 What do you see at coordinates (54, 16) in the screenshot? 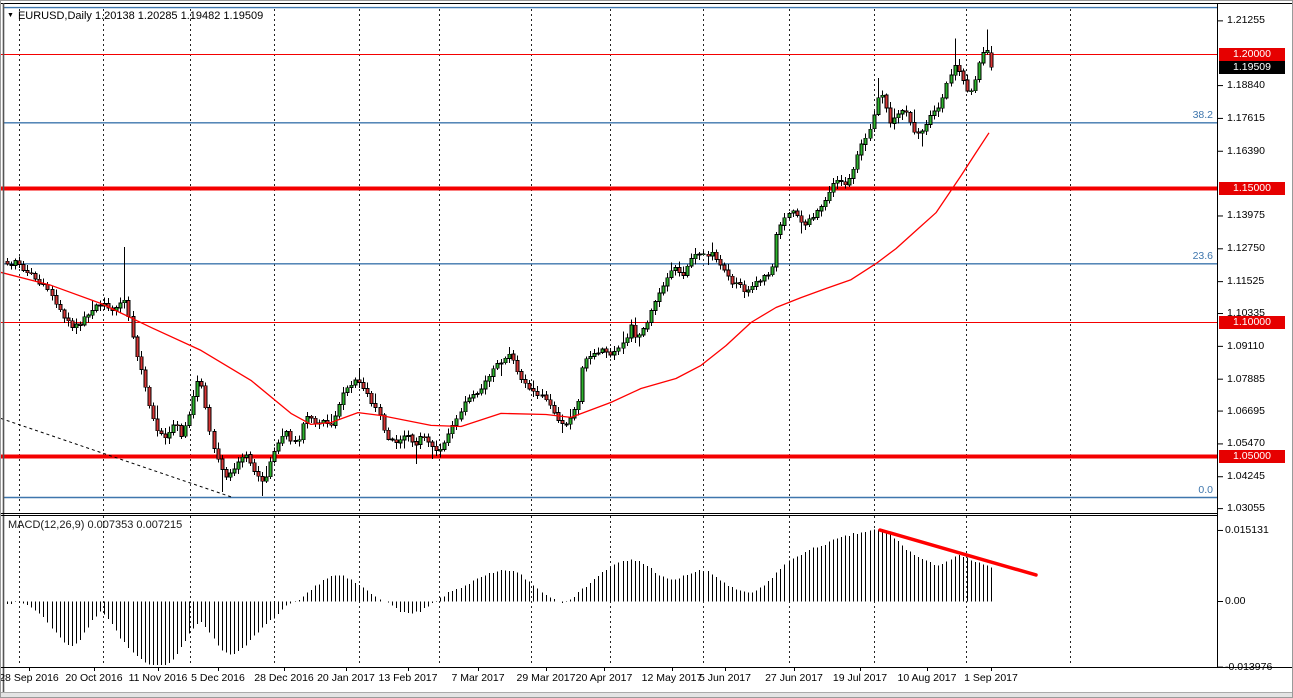
I see `symbol-label: EURUSD,Daily` at bounding box center [54, 16].